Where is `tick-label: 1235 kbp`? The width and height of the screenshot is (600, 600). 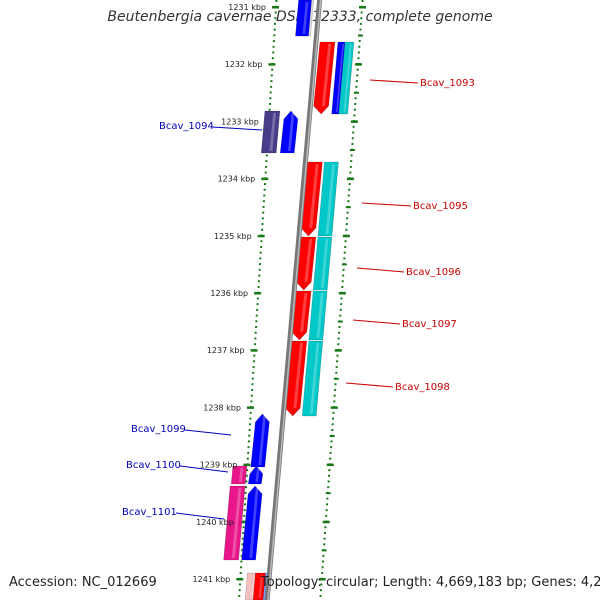
tick-label: 1235 kbp is located at coordinates (233, 236).